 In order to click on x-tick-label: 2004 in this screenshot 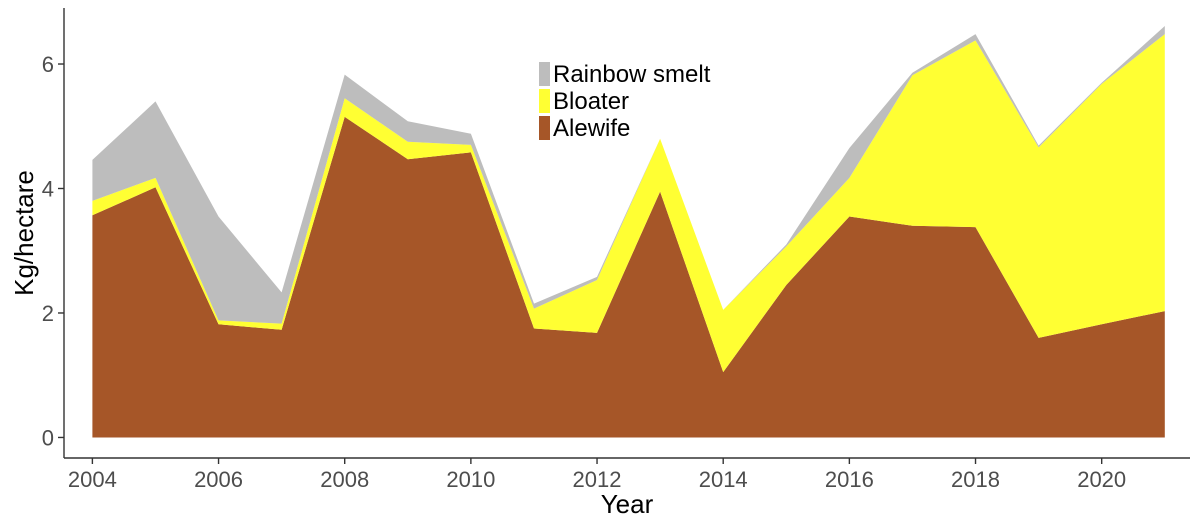, I will do `click(92, 479)`.